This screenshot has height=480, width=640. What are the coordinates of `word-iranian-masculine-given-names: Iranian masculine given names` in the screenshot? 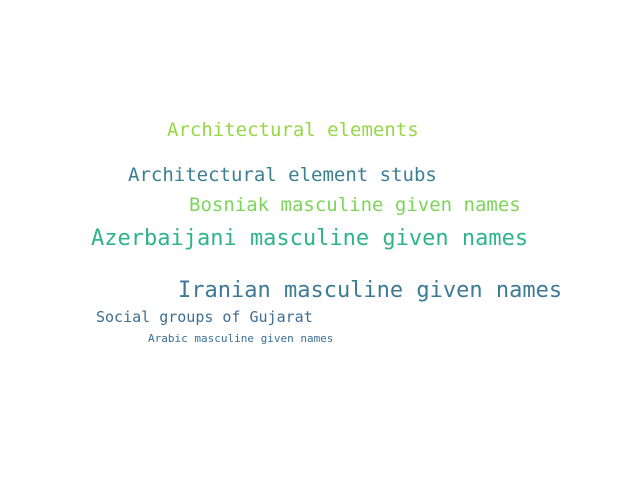 It's located at (370, 290).